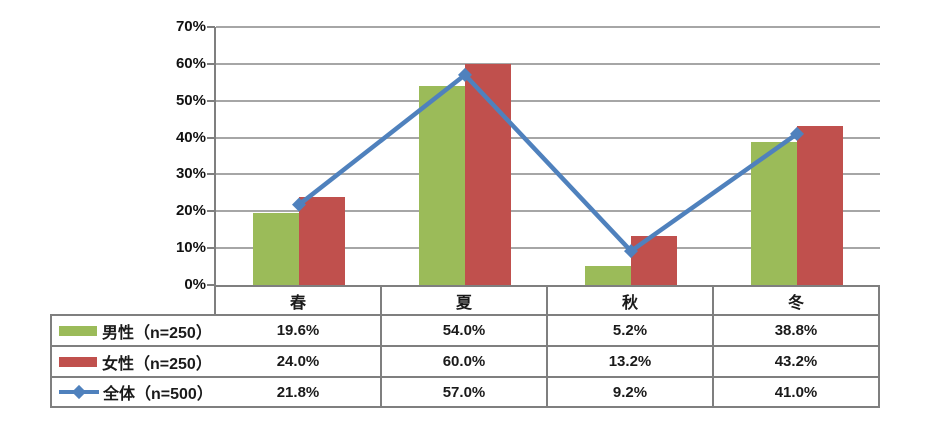 This screenshot has height=421, width=942. What do you see at coordinates (322, 240) in the screenshot?
I see `bar-女性（n=250）-春` at bounding box center [322, 240].